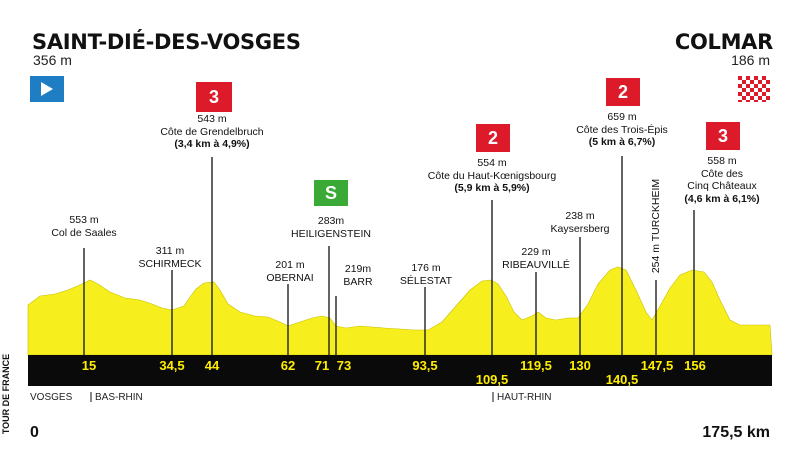 This screenshot has width=800, height=450. What do you see at coordinates (51, 397) in the screenshot?
I see `region-label: VOSGES` at bounding box center [51, 397].